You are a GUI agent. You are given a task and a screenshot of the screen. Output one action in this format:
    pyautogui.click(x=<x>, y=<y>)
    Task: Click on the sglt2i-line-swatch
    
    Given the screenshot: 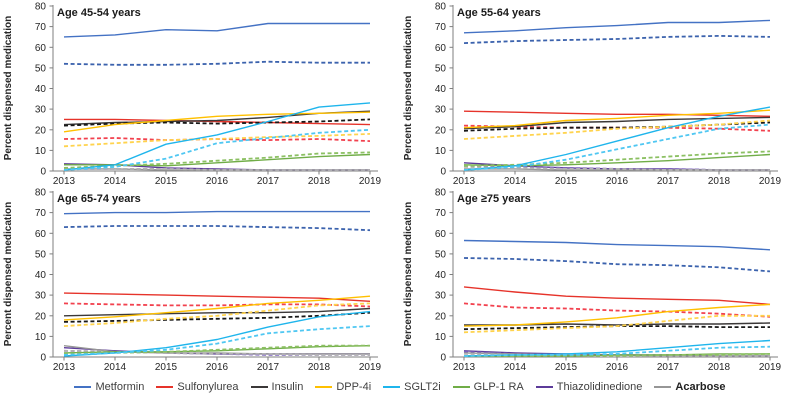 What is the action you would take?
    pyautogui.click(x=392, y=386)
    